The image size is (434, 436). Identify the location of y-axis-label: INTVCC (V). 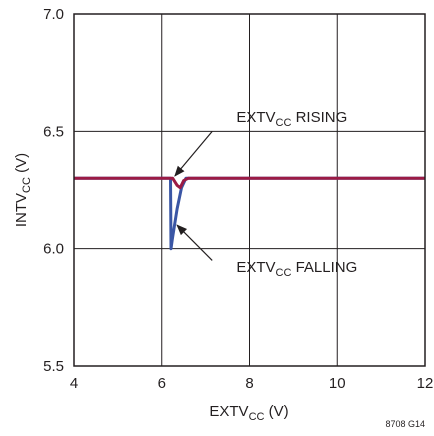
(23, 190).